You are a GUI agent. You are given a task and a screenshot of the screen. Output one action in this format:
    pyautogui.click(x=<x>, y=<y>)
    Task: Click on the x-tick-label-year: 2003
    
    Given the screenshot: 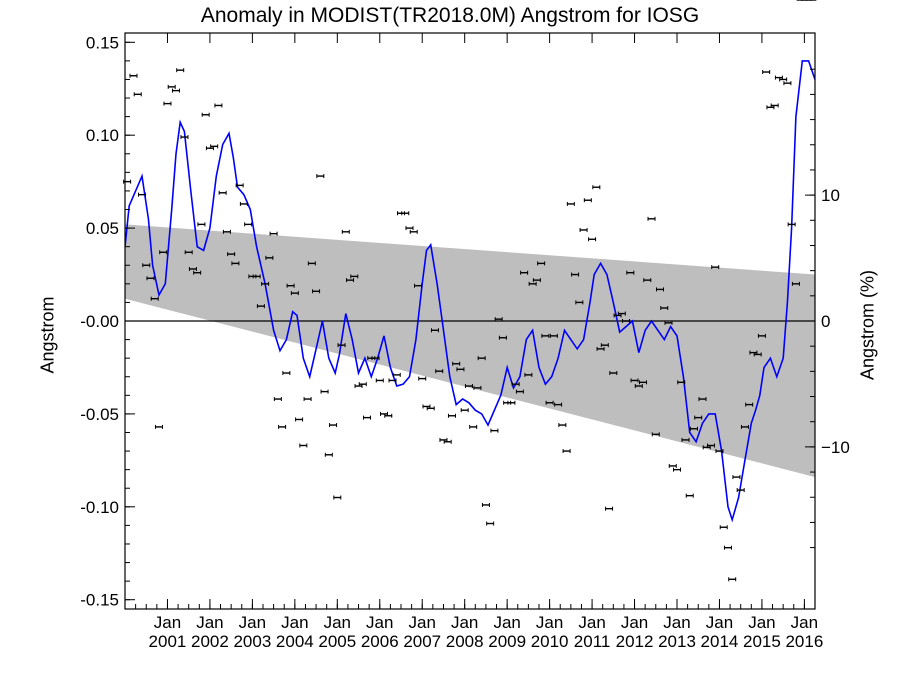 What is the action you would take?
    pyautogui.click(x=252, y=641)
    